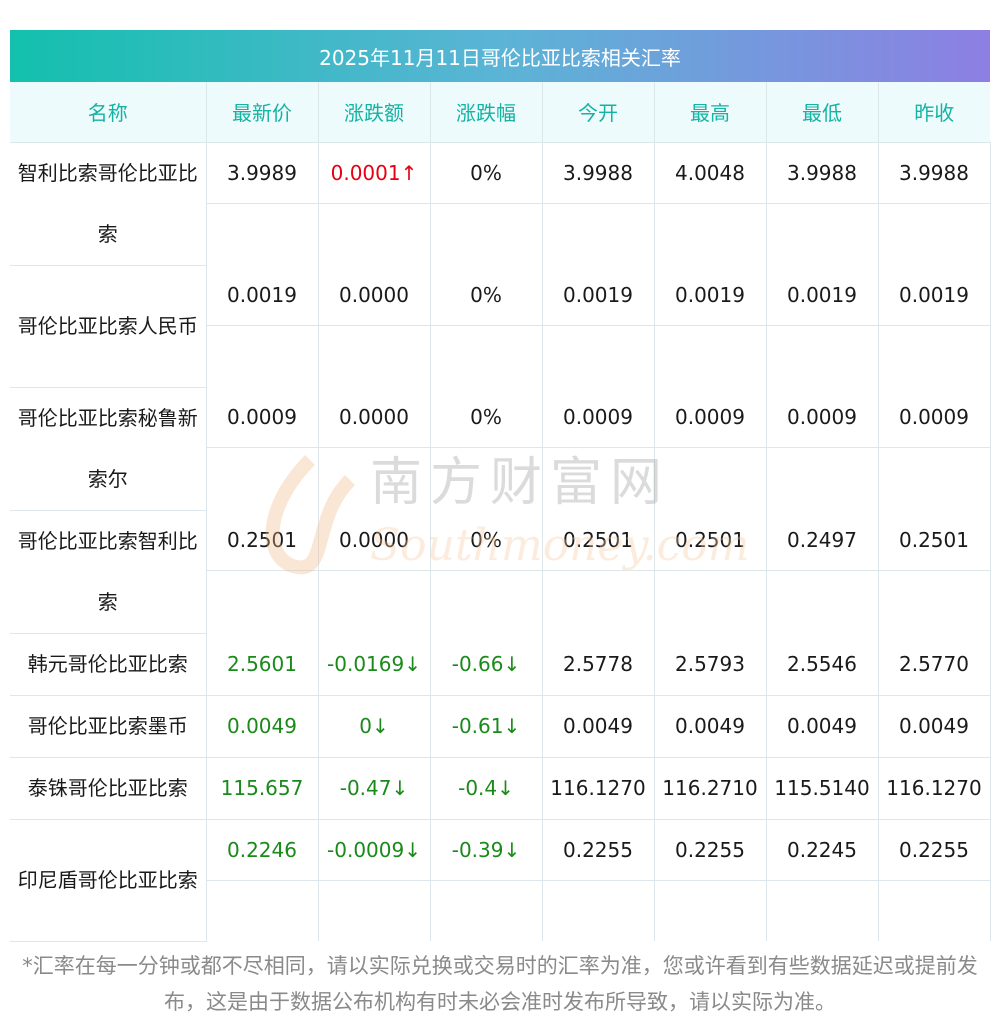 This screenshot has width=1000, height=1033. Describe the element at coordinates (374, 880) in the screenshot. I see `change-amount-cell: -0.0009↓` at that location.